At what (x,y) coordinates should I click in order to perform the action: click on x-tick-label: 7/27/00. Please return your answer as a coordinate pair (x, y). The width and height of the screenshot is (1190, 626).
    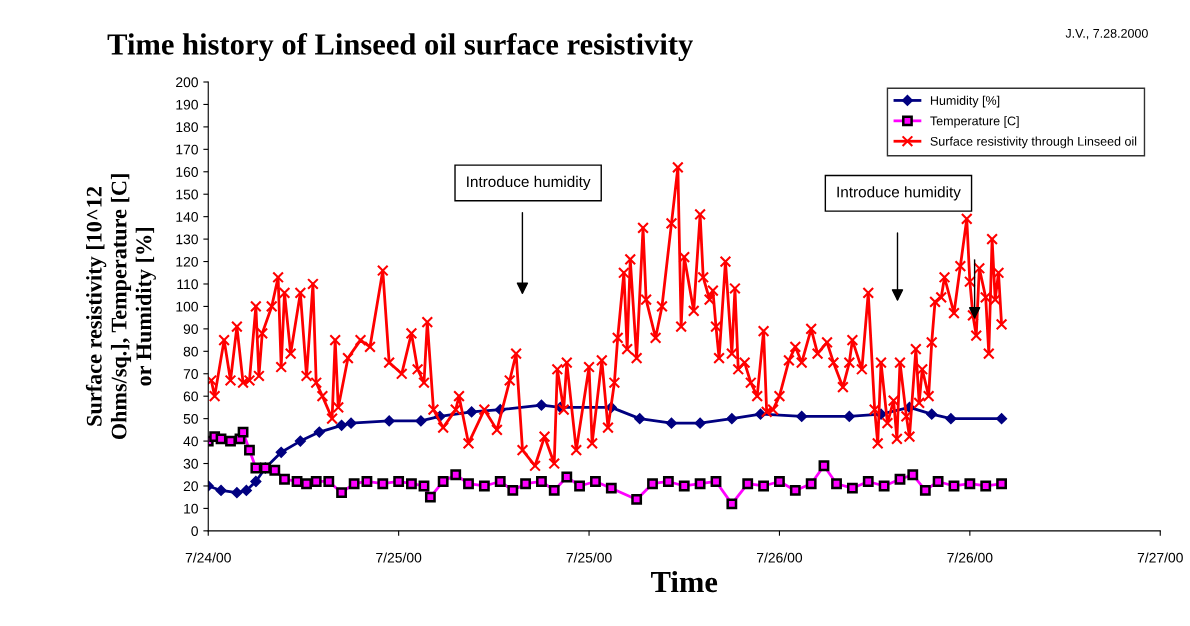
    Looking at the image, I should click on (1160, 557).